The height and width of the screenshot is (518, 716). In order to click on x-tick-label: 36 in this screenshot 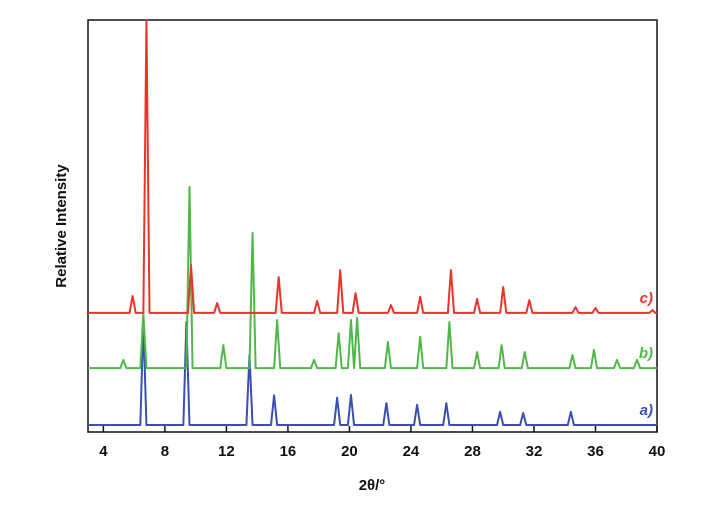, I will do `click(595, 451)`.